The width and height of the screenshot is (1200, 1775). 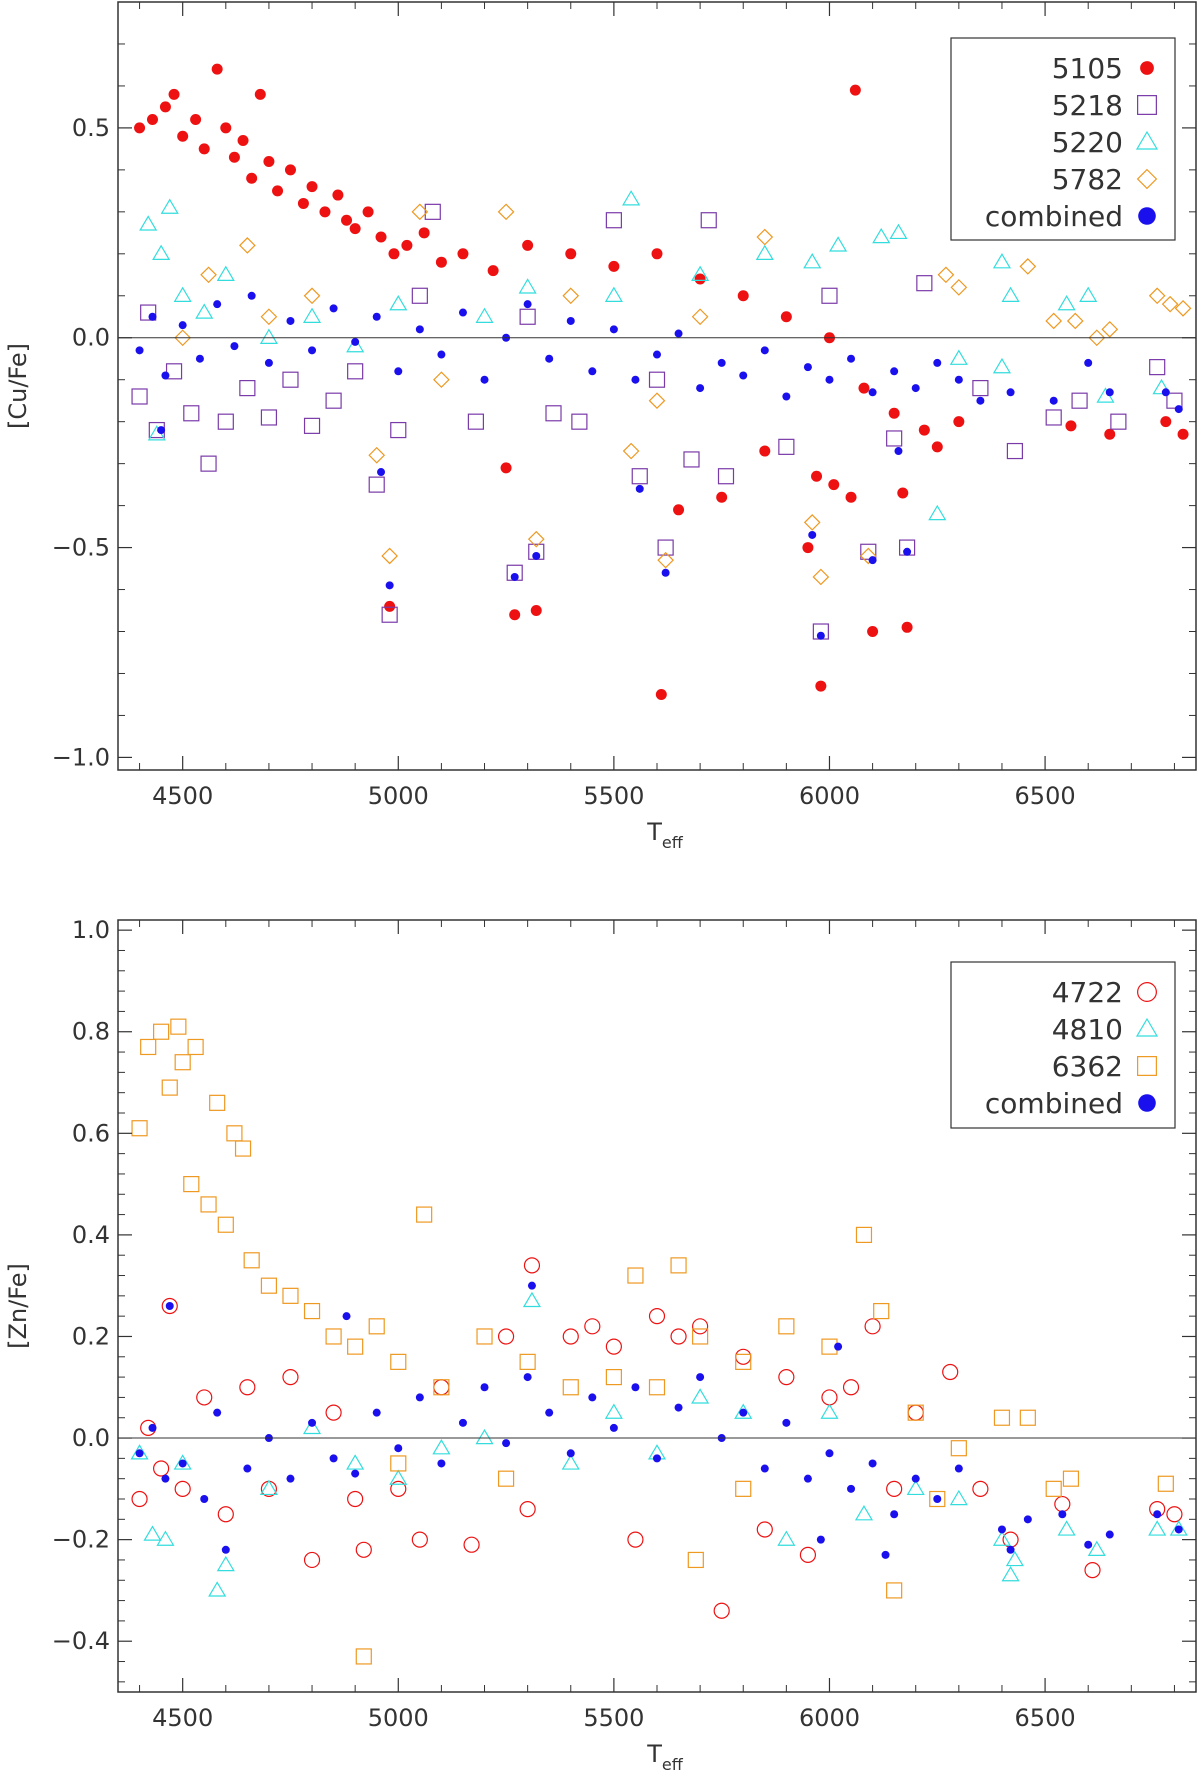 I want to click on zn-fe-legend-label: 4722, so click(x=1087, y=992).